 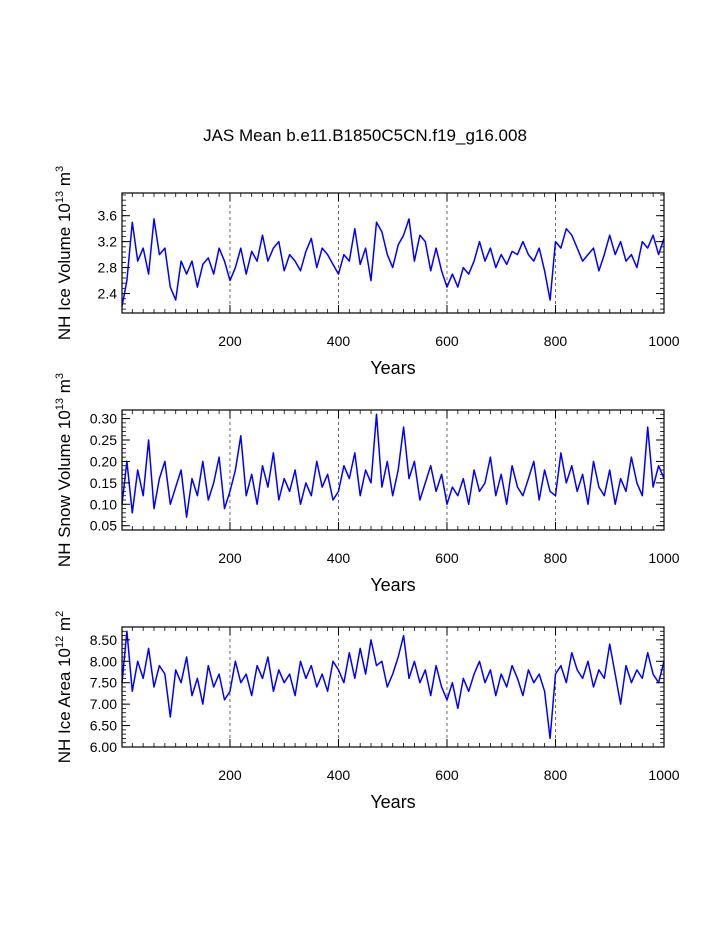 I want to click on ice-volume-x-tick-label: 600, so click(x=447, y=341).